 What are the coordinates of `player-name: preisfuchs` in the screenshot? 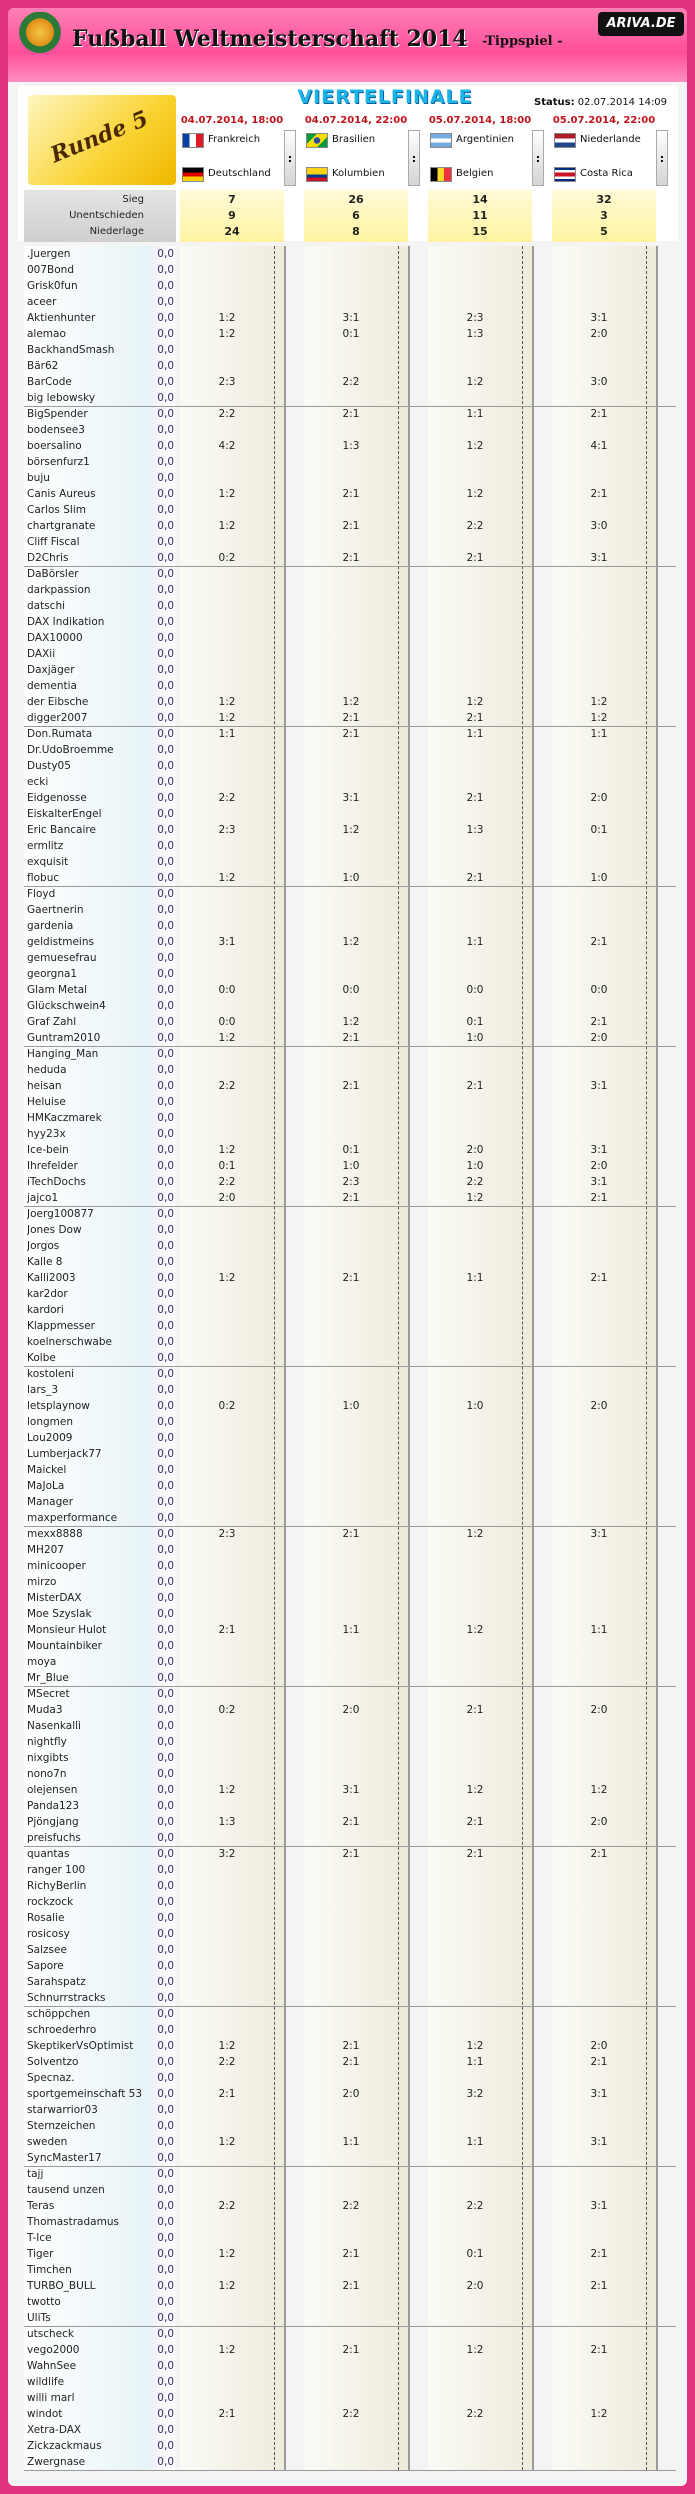 It's located at (54, 1838).